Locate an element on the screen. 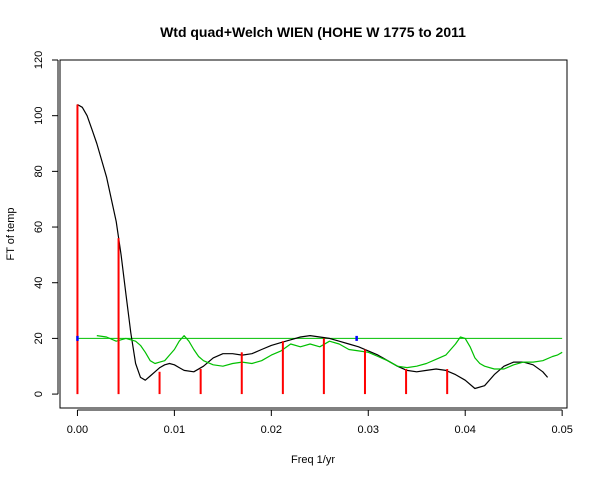 This screenshot has height=480, width=600. x-tick-label: 0.00 is located at coordinates (77, 430).